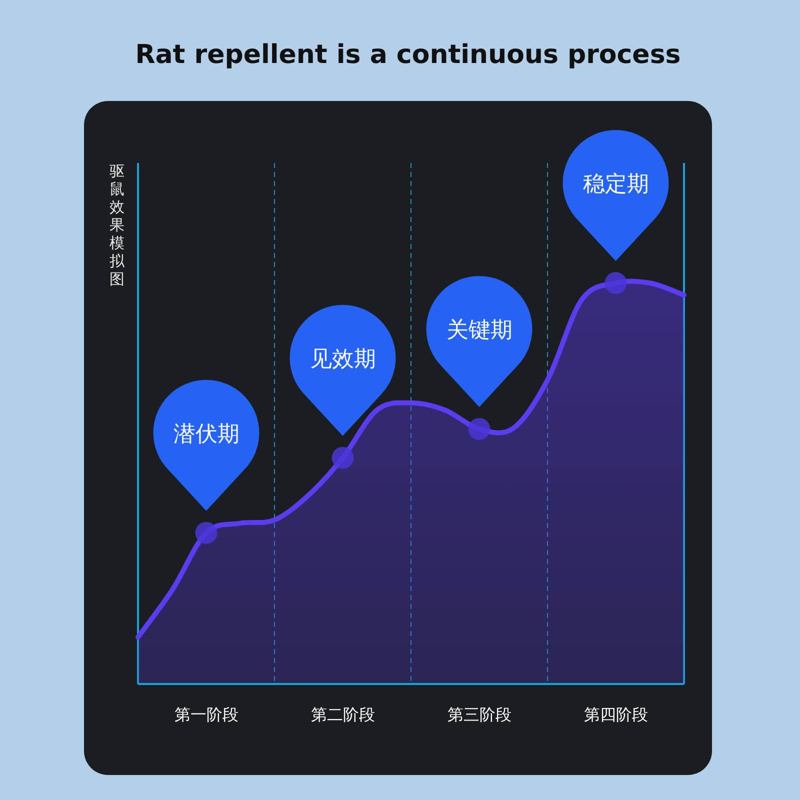  Describe the element at coordinates (615, 184) in the screenshot. I see `text: 稳定期` at that location.